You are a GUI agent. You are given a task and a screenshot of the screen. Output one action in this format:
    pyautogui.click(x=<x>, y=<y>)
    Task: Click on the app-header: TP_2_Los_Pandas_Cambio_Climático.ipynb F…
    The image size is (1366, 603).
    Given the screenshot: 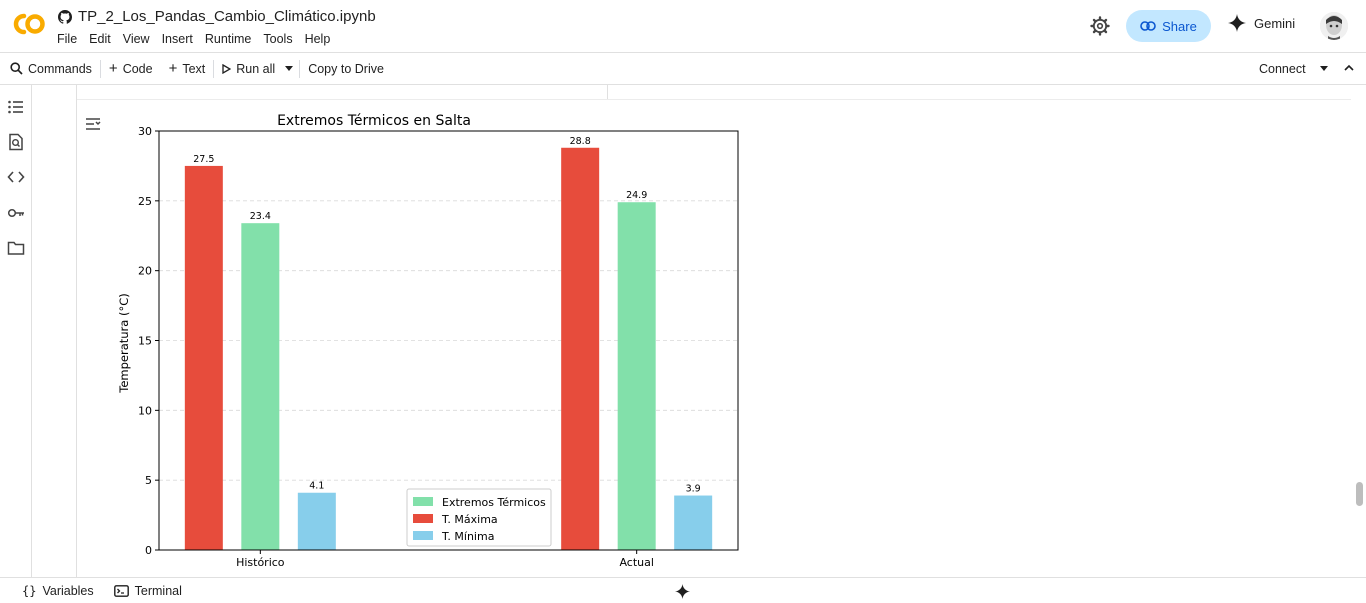 What is the action you would take?
    pyautogui.click(x=683, y=26)
    